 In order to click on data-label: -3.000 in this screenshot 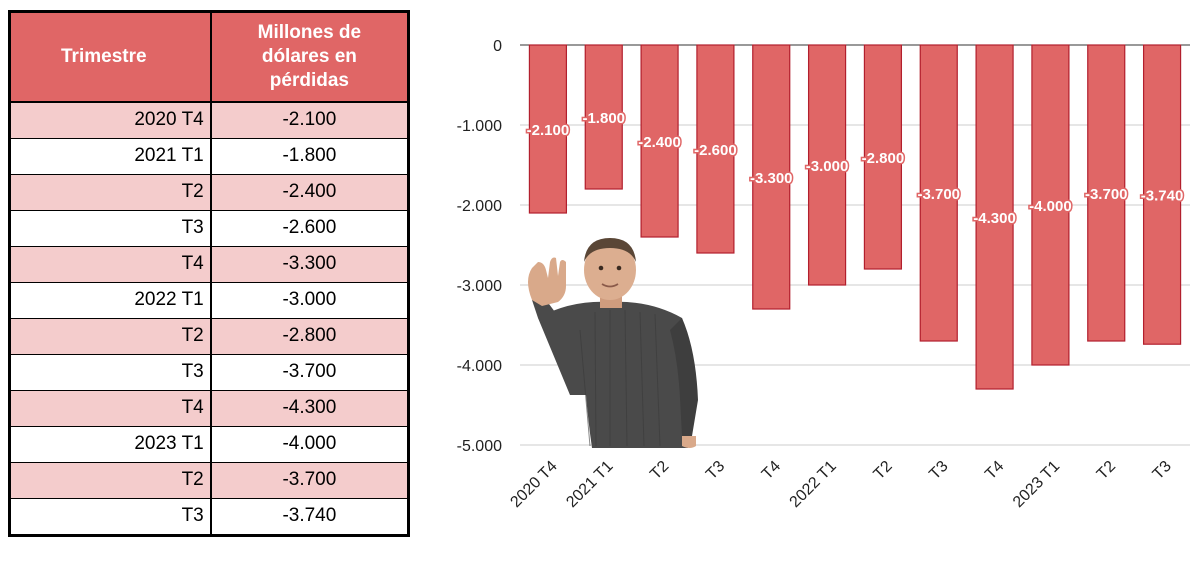, I will do `click(827, 166)`.